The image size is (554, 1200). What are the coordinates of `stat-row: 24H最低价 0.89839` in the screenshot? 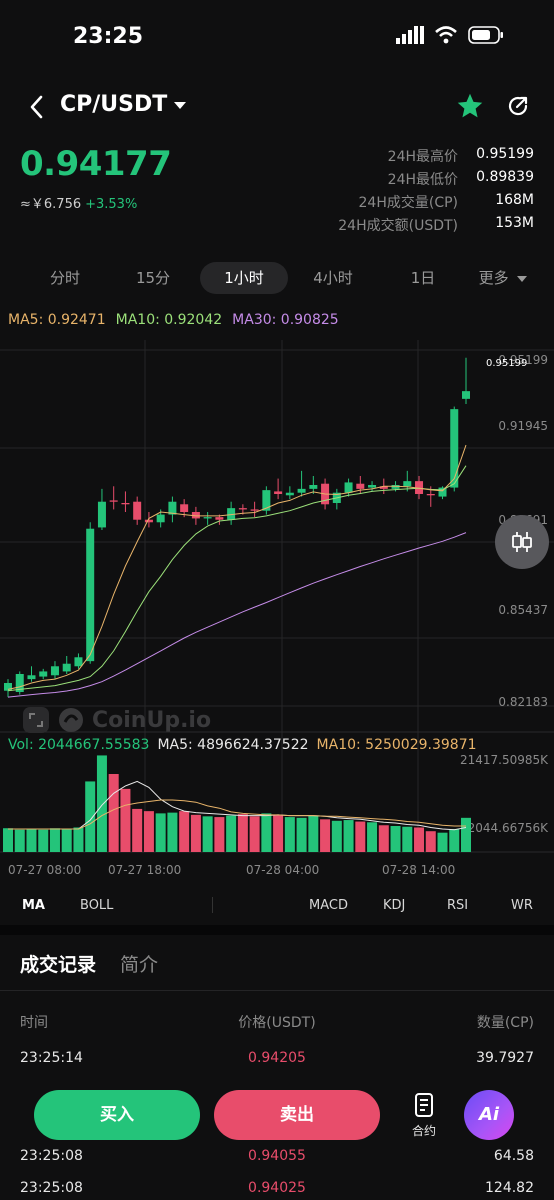 It's located at (404, 180).